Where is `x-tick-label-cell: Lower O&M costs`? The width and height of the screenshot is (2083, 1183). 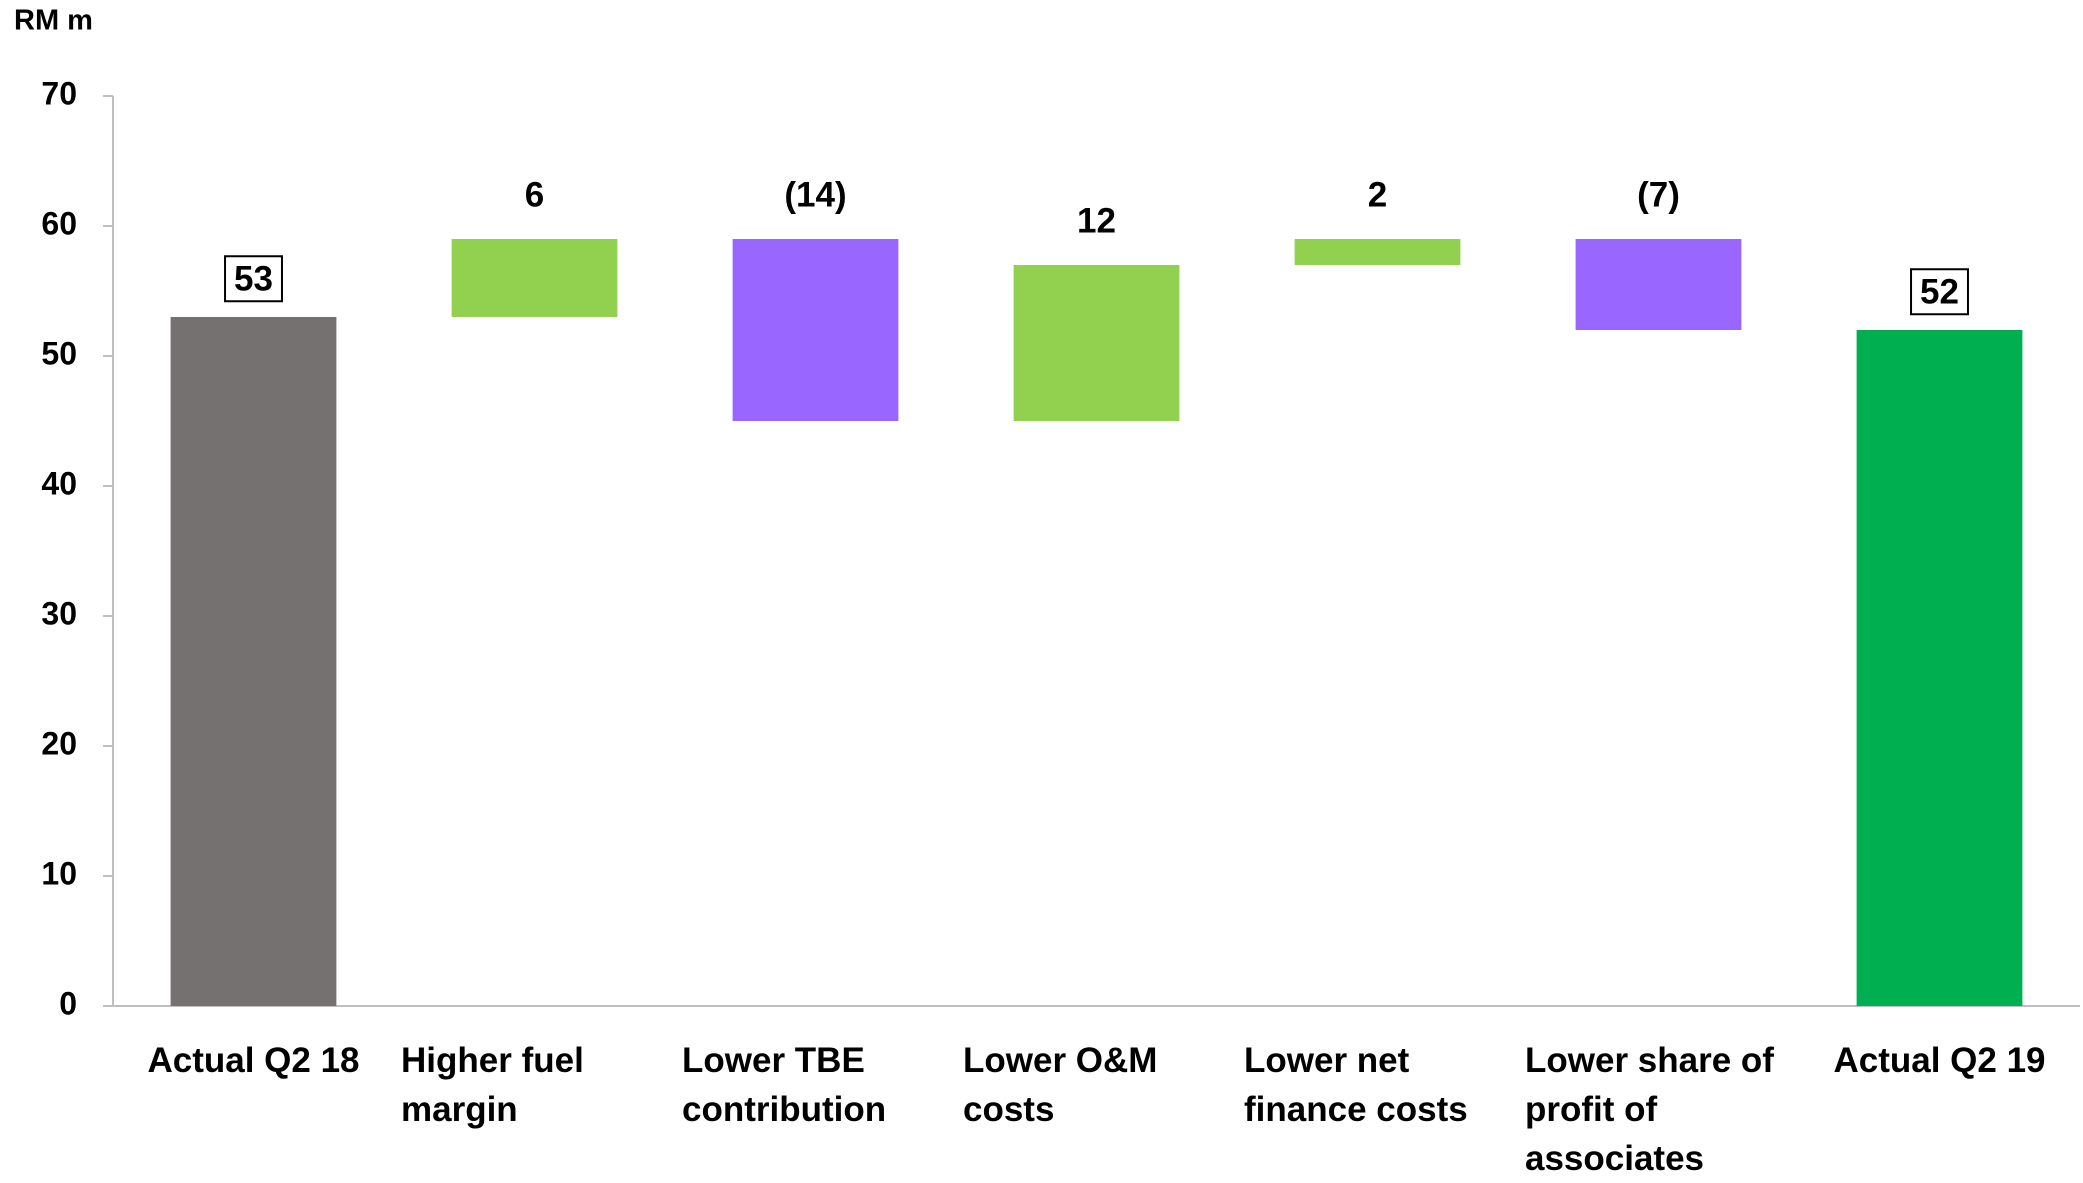
x-tick-label-cell: Lower O&M costs is located at coordinates (1096, 1085).